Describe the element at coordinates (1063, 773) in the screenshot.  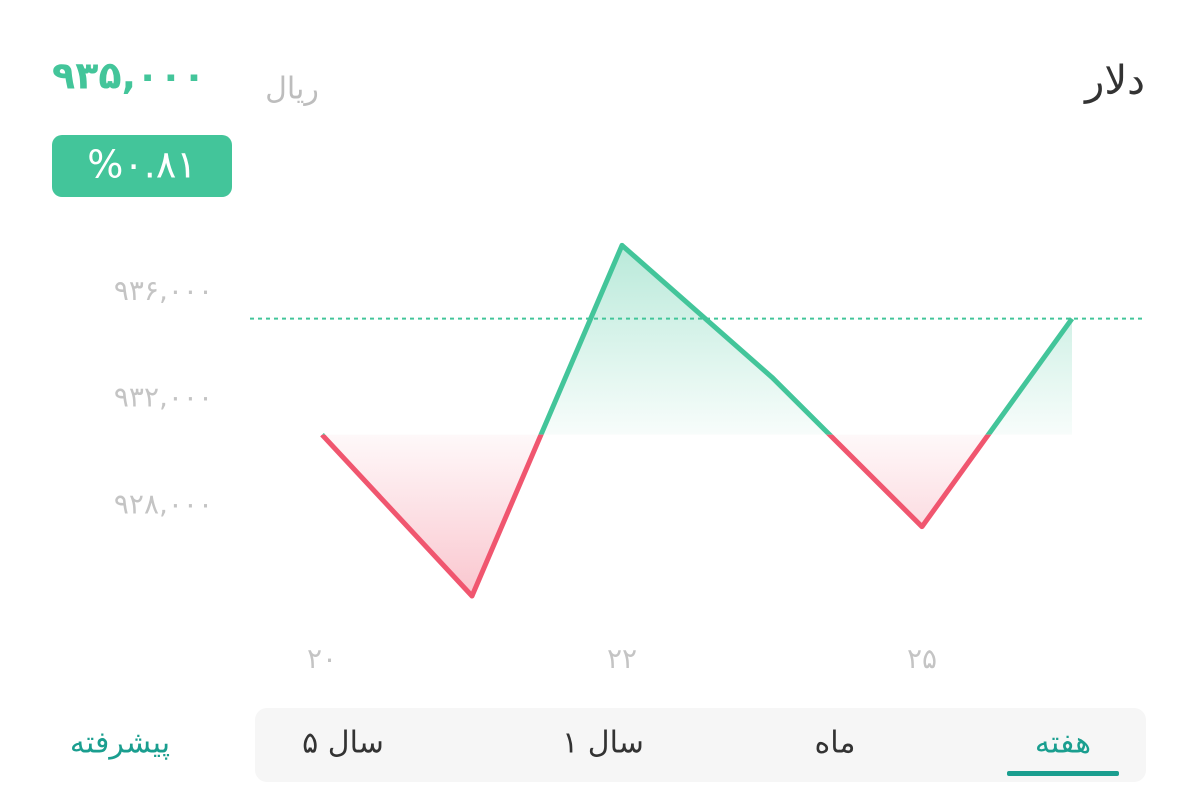
I see `active-tab-indicator` at that location.